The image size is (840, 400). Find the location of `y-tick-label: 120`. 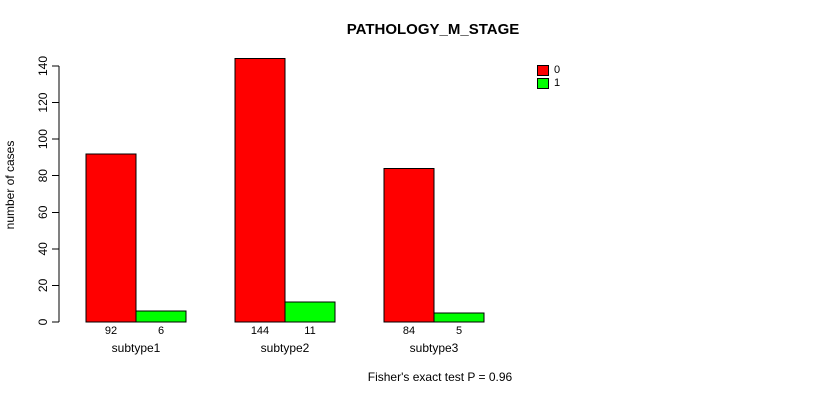

y-tick-label: 120 is located at coordinates (43, 102).